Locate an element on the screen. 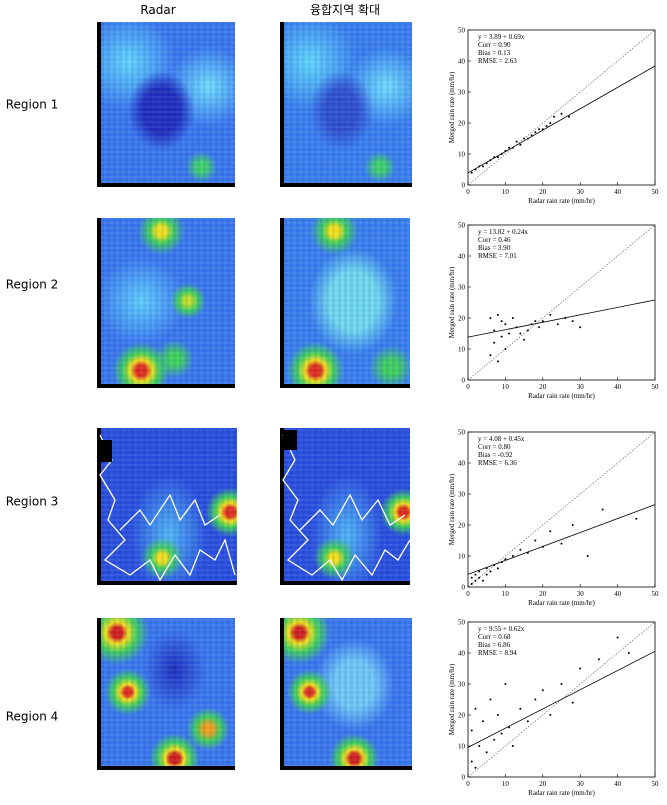  stat-annotation: y = 4.08 + 0.45x is located at coordinates (501, 439).